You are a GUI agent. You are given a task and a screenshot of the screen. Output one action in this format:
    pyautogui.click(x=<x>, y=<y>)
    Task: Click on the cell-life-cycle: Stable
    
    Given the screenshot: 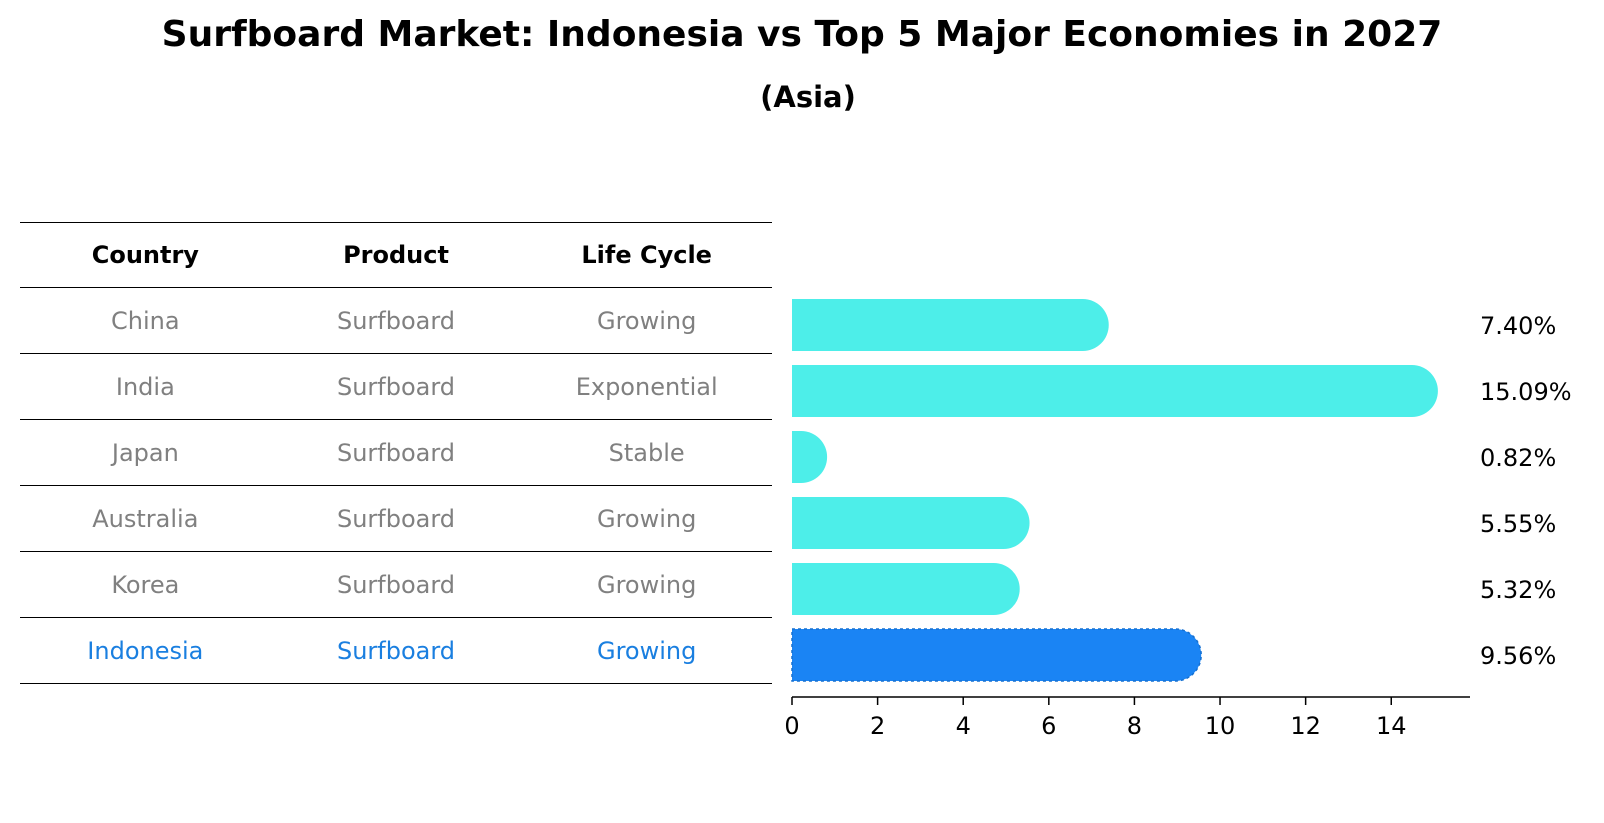 What is the action you would take?
    pyautogui.click(x=646, y=452)
    